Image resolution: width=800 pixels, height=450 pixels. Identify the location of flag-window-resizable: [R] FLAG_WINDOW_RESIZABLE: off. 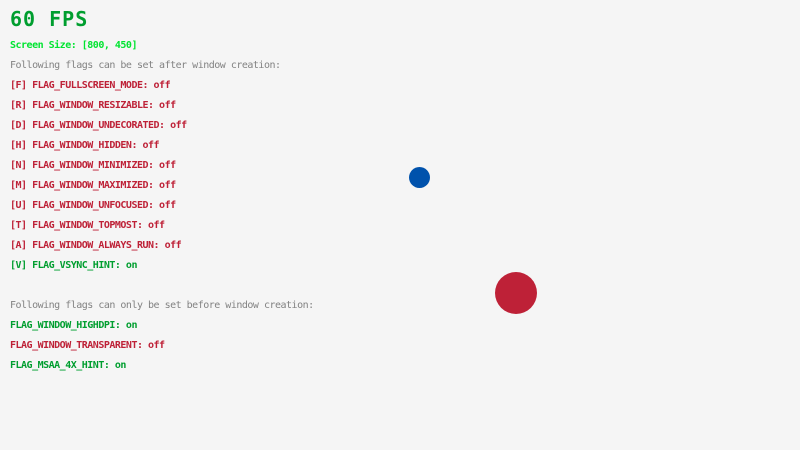
(93, 105).